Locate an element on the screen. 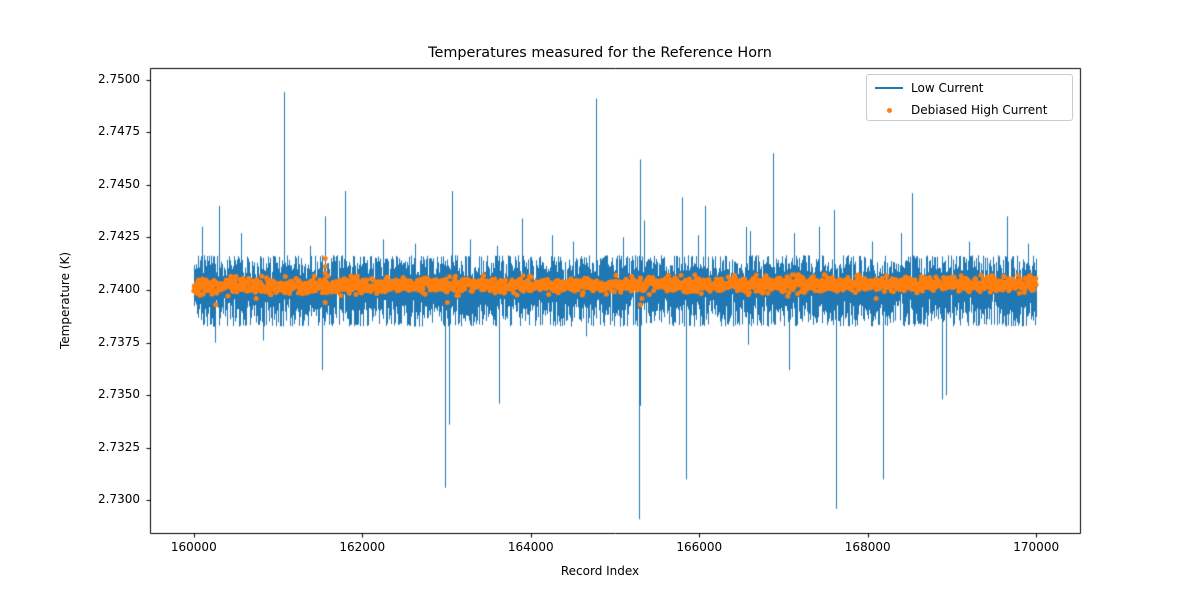 The height and width of the screenshot is (600, 1200). legend-marker-swatch-icon is located at coordinates (889, 110).